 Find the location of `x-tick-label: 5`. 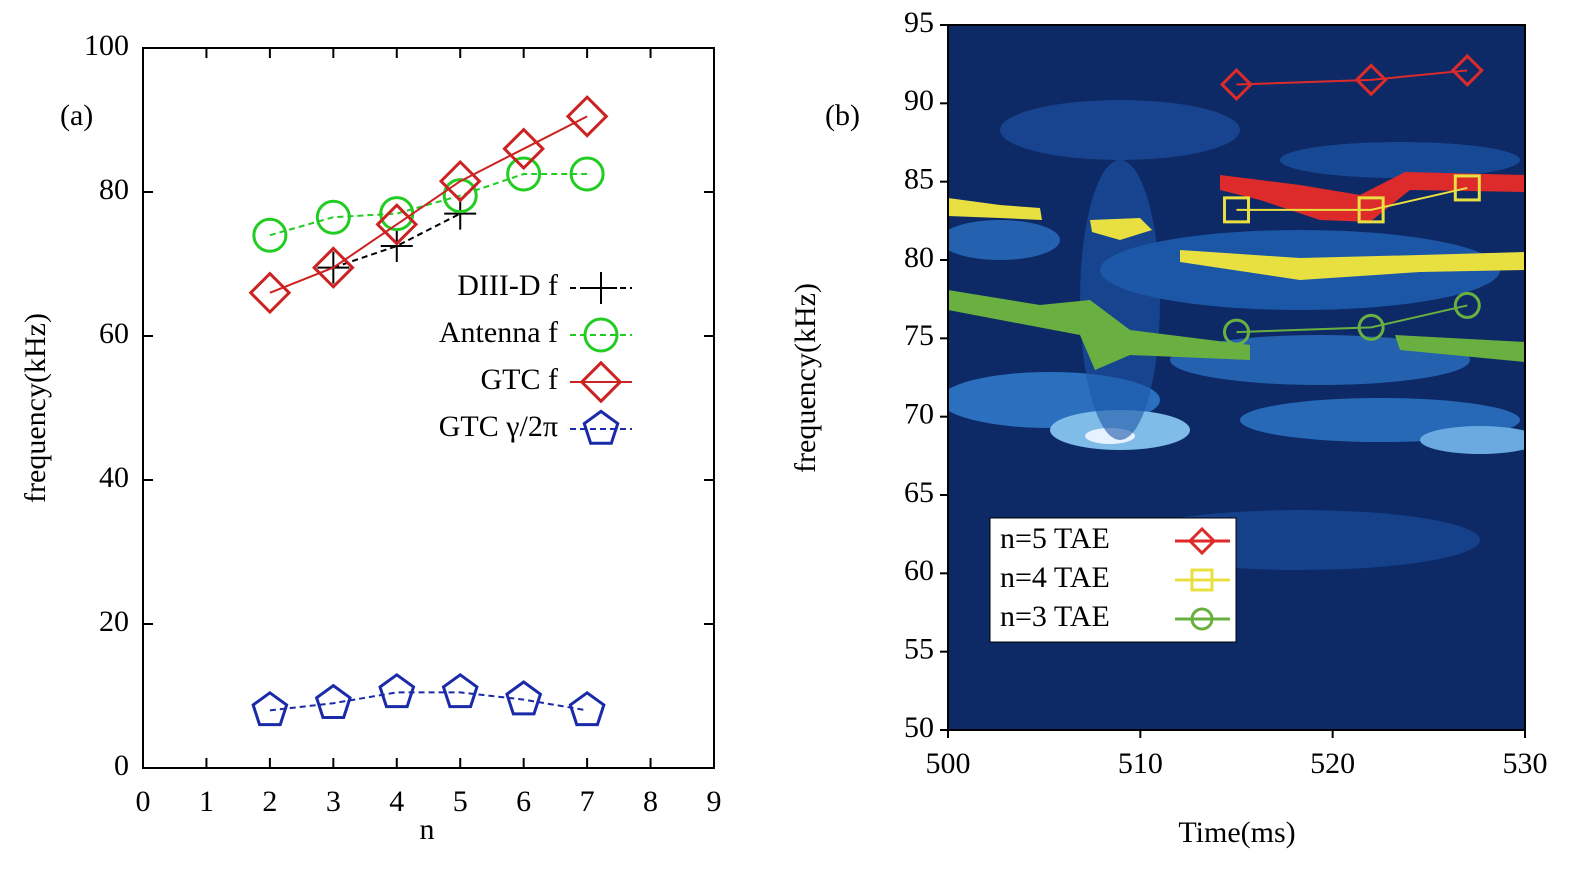

x-tick-label: 5 is located at coordinates (460, 801).